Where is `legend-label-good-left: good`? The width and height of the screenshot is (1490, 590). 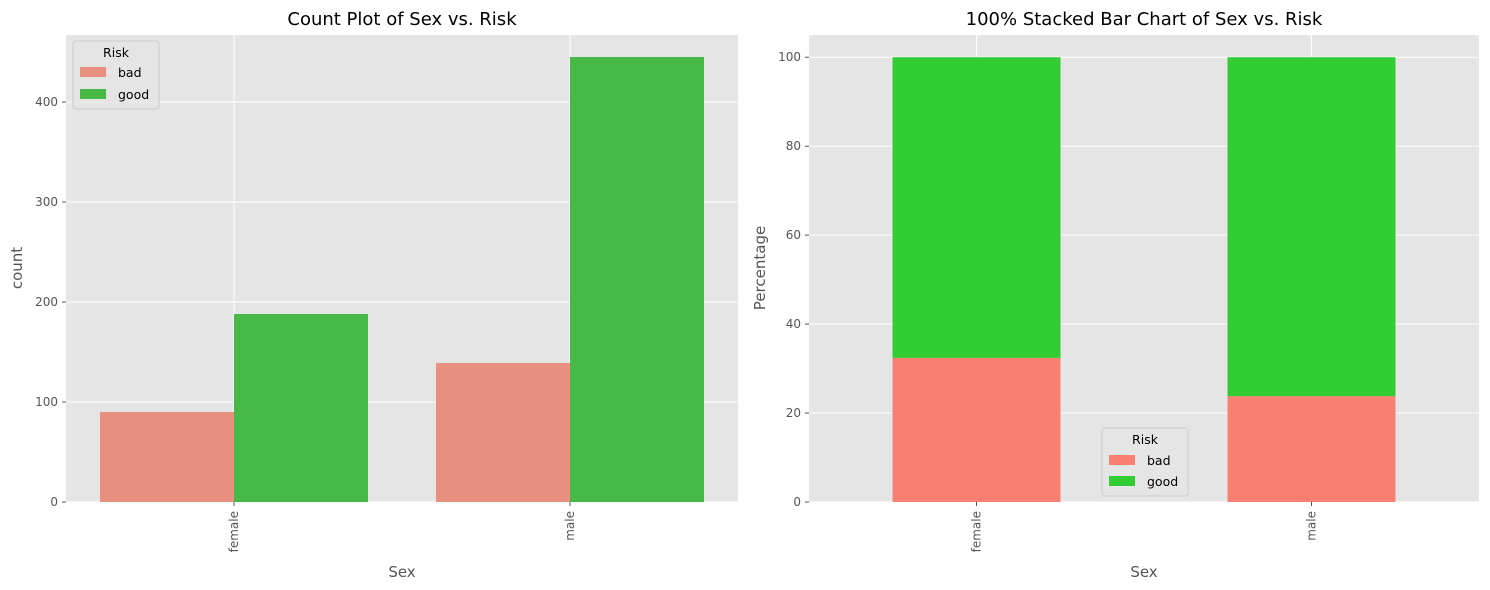
legend-label-good-left: good is located at coordinates (133, 94).